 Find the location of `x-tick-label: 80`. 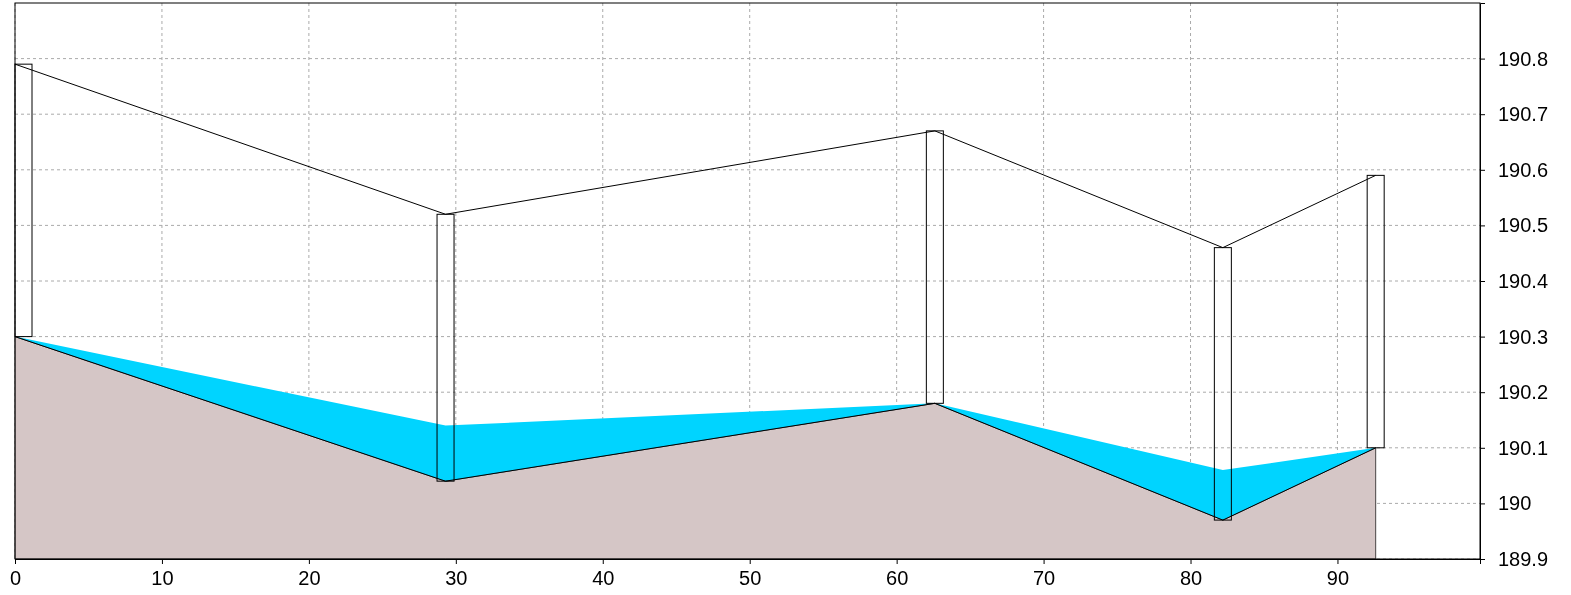

x-tick-label: 80 is located at coordinates (1191, 578).